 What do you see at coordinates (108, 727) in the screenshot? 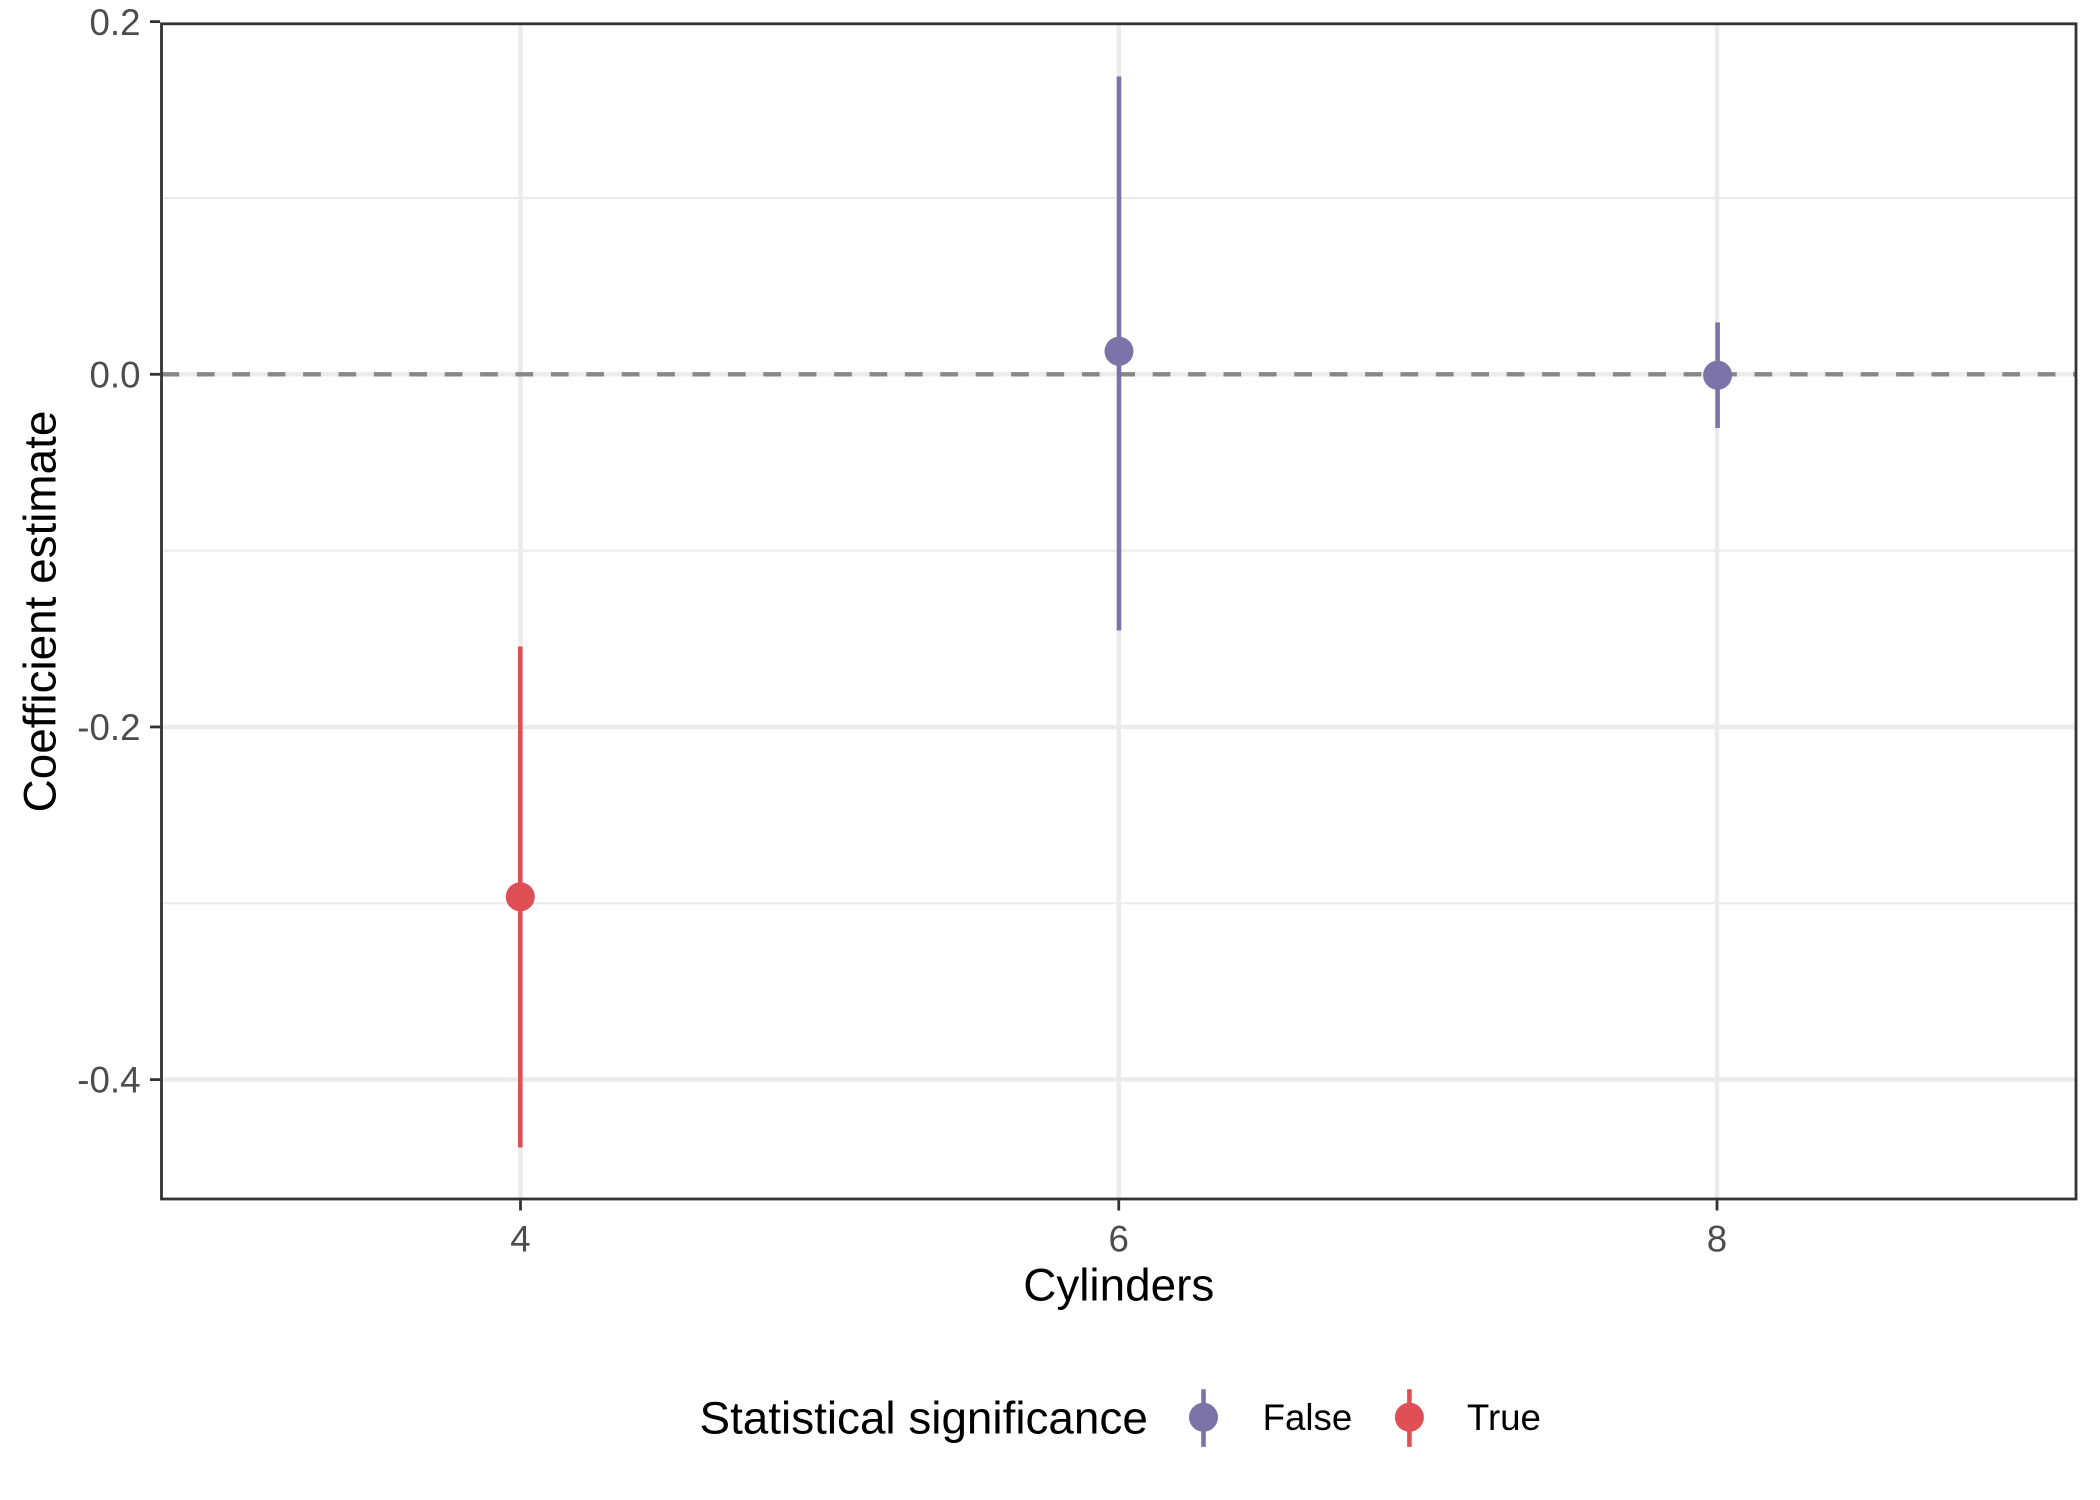
I see `svg-text: -0.2` at bounding box center [108, 727].